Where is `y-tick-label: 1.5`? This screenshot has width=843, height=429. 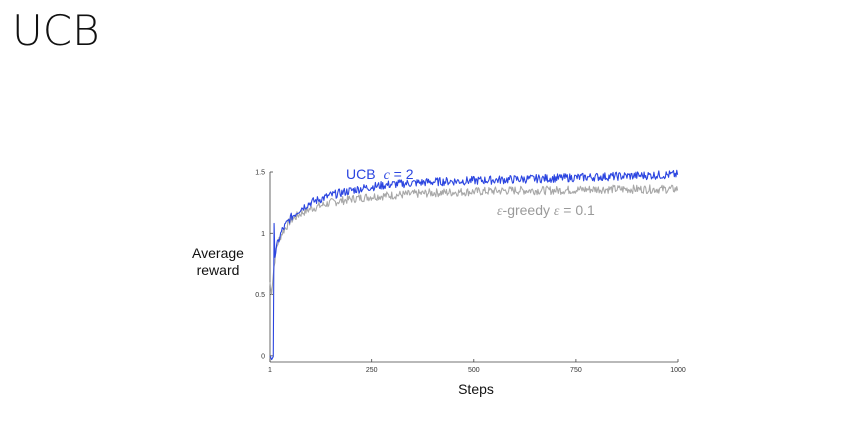
y-tick-label: 1.5 is located at coordinates (260, 173).